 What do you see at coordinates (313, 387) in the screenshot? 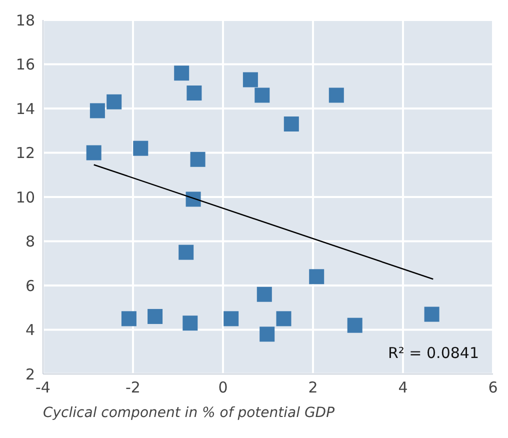
I see `x-tick-label: 2` at bounding box center [313, 387].